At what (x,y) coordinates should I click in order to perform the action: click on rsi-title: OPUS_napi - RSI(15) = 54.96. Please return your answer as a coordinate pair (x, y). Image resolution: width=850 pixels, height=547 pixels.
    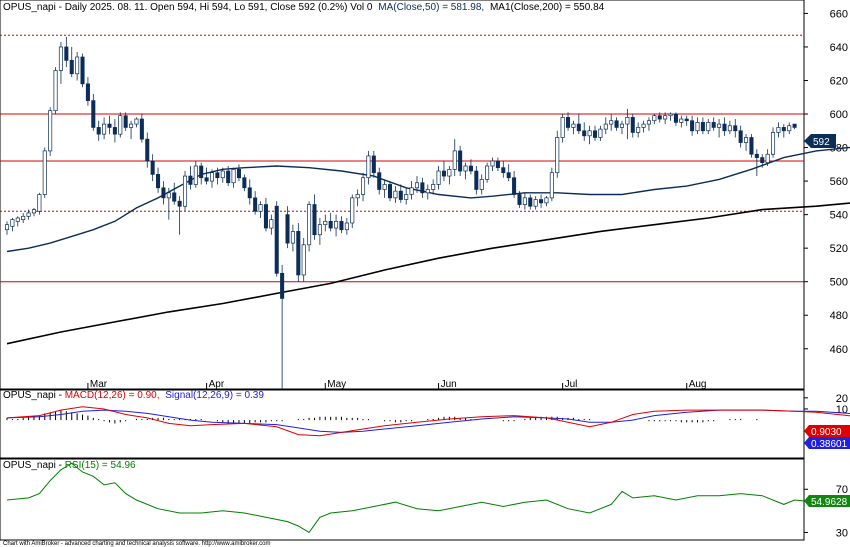
    Looking at the image, I should click on (69, 465).